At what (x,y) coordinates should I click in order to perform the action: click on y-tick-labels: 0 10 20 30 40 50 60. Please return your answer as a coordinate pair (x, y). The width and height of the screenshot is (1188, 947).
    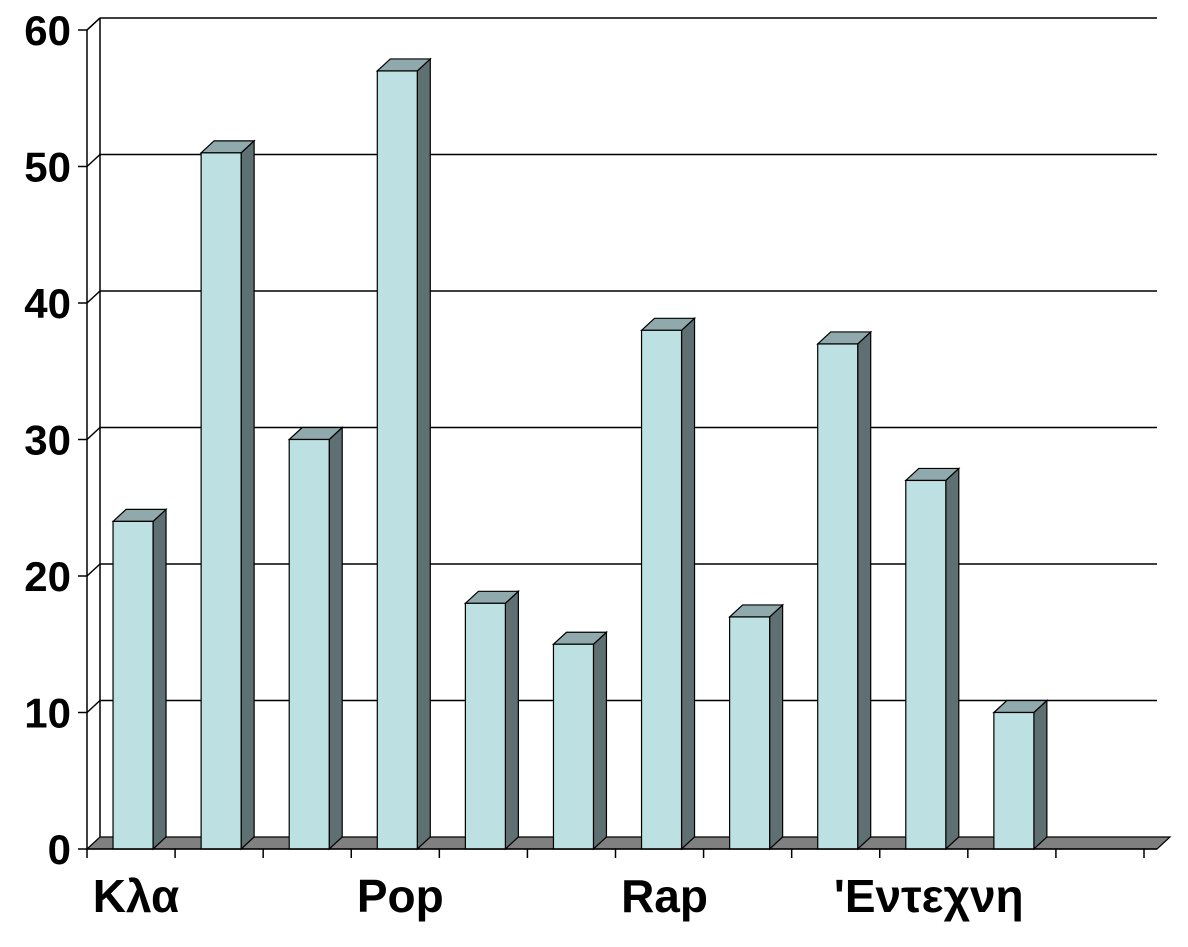
    Looking at the image, I should click on (47, 440).